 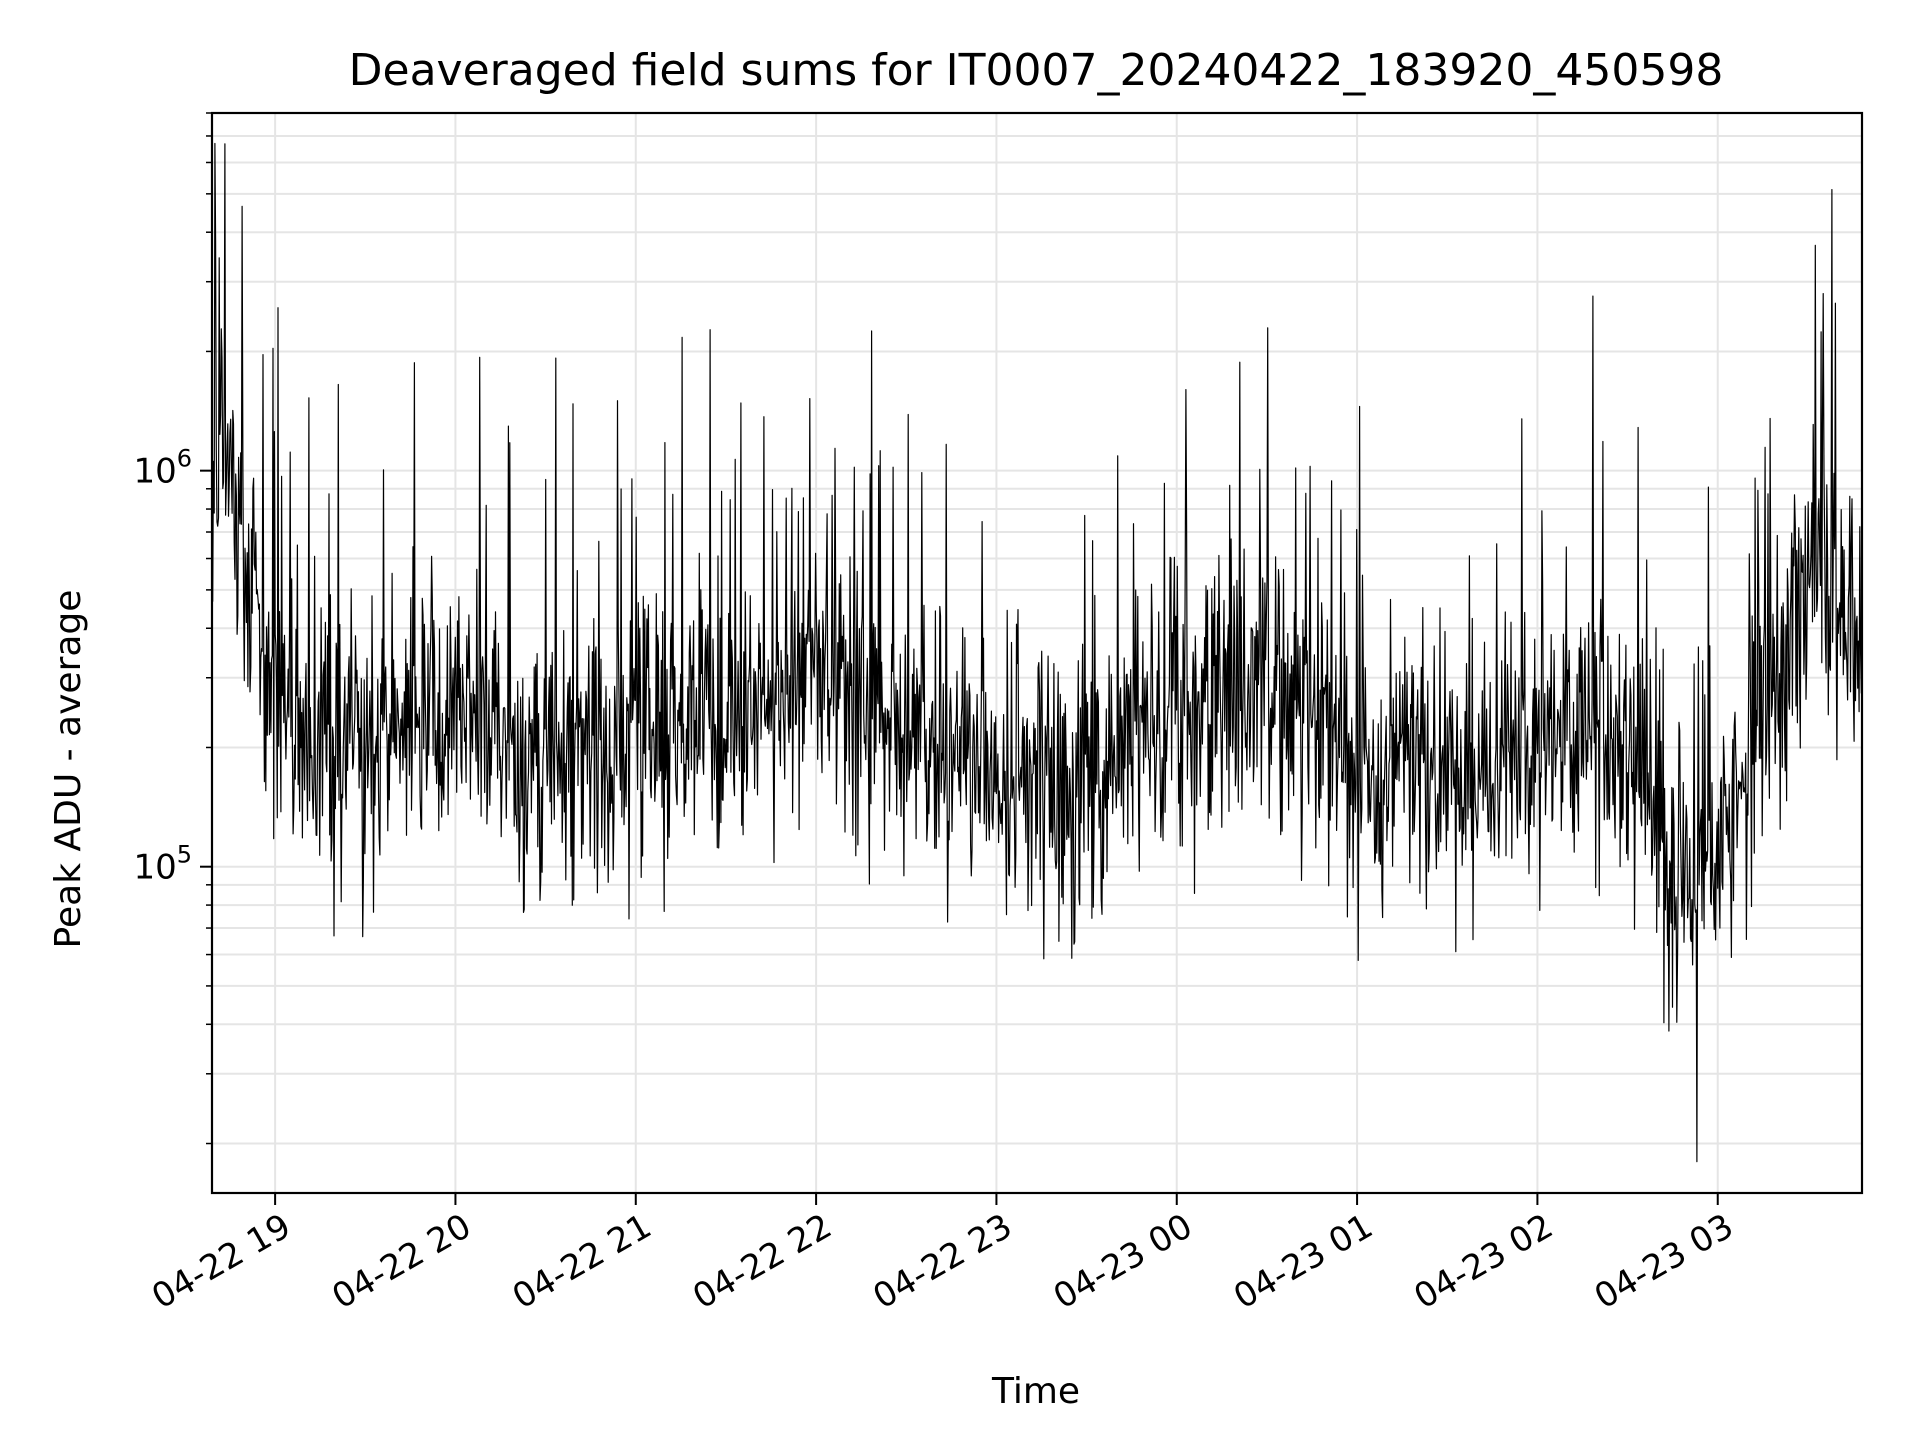 I want to click on y-axis-label: Peak ADU - average, so click(x=68, y=769).